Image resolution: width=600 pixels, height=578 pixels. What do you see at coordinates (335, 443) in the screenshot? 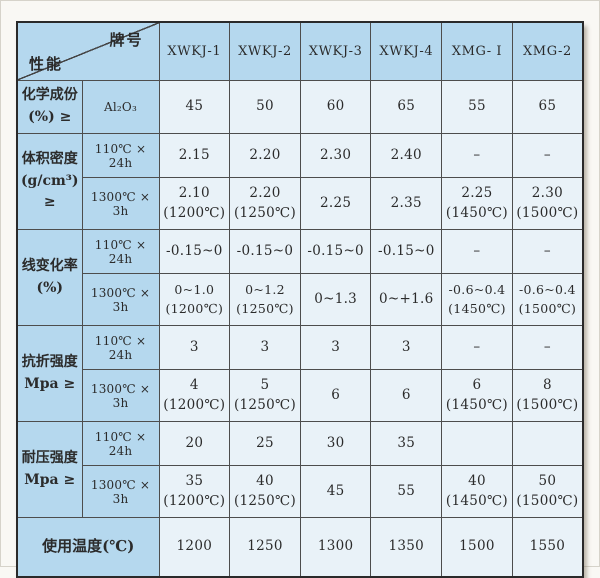
I see `value-cell: 30` at bounding box center [335, 443].